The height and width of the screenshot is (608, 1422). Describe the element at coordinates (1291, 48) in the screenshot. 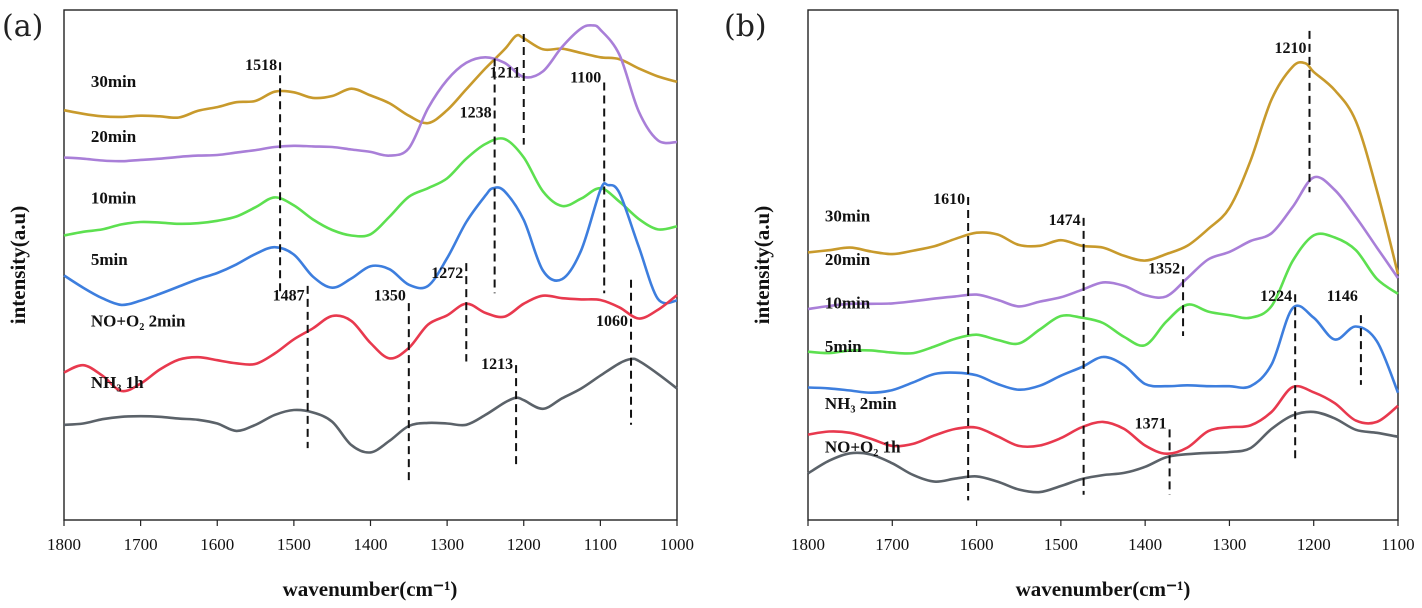

I see `peak-label: 1210` at that location.